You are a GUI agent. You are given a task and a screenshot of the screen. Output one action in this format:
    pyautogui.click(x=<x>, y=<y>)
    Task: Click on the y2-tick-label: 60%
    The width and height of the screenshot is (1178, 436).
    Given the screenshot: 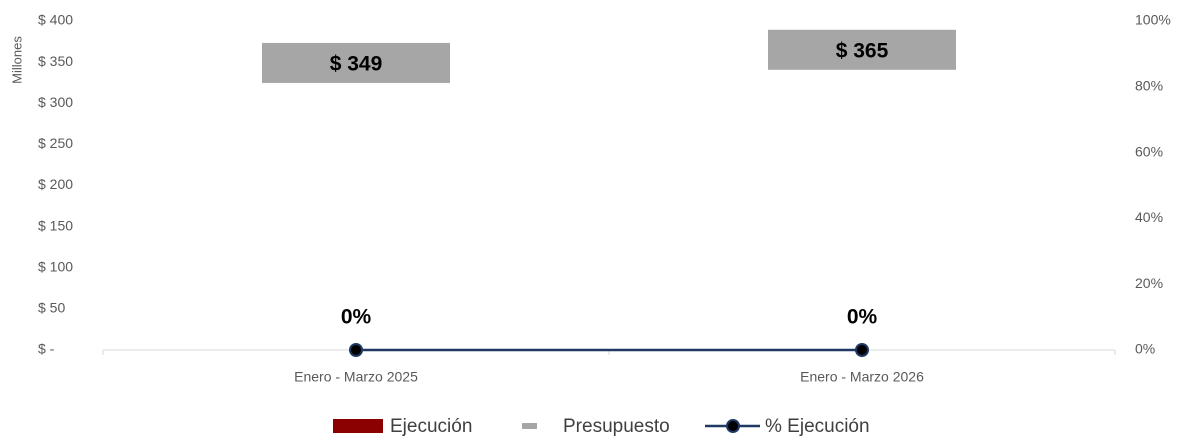 What is the action you would take?
    pyautogui.click(x=1149, y=151)
    